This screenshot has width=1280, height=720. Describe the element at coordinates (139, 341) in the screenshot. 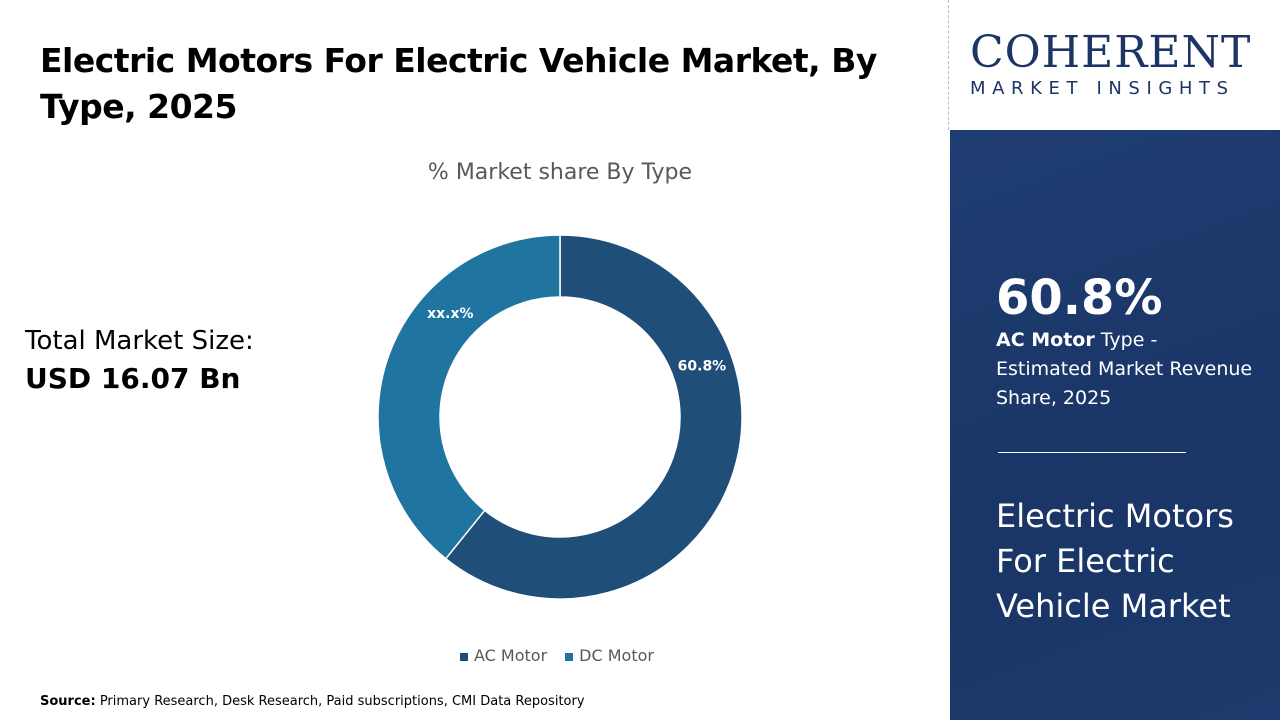

I see `total-market-label: Total Market Size:` at that location.